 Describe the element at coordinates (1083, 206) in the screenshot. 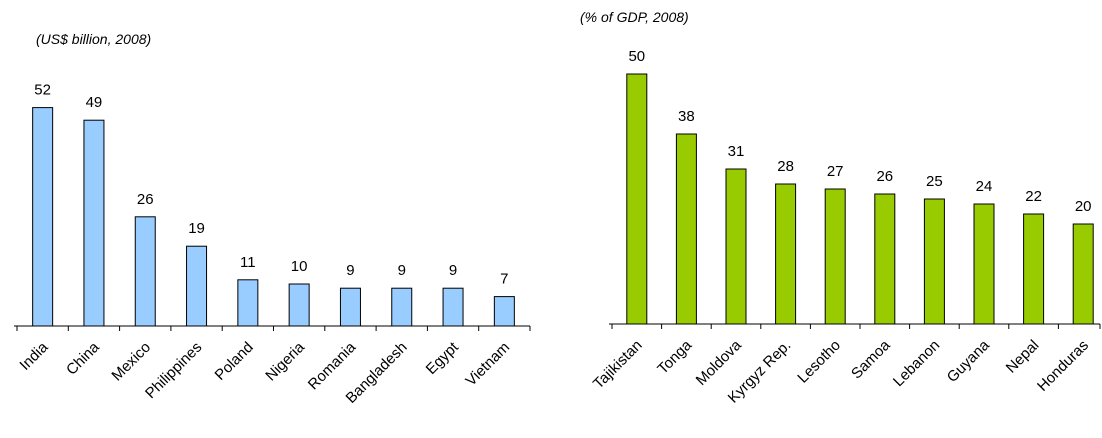

I see `data-label: 20` at that location.